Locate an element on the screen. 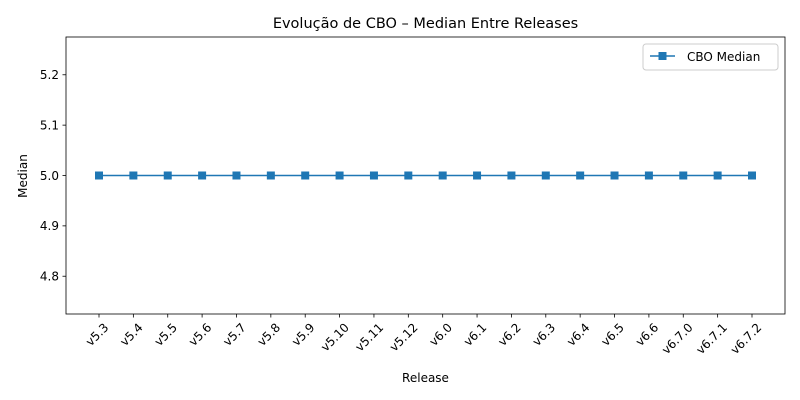 This screenshot has height=400, width=800. x-tick-label: v5.4 is located at coordinates (131, 334).